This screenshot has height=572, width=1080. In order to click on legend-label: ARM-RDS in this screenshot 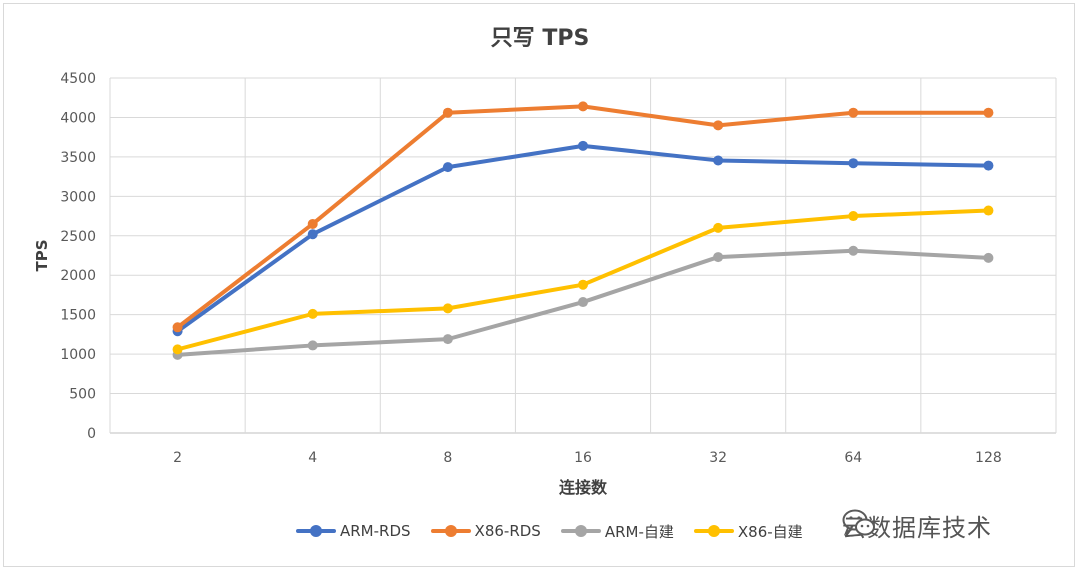, I will do `click(375, 531)`.